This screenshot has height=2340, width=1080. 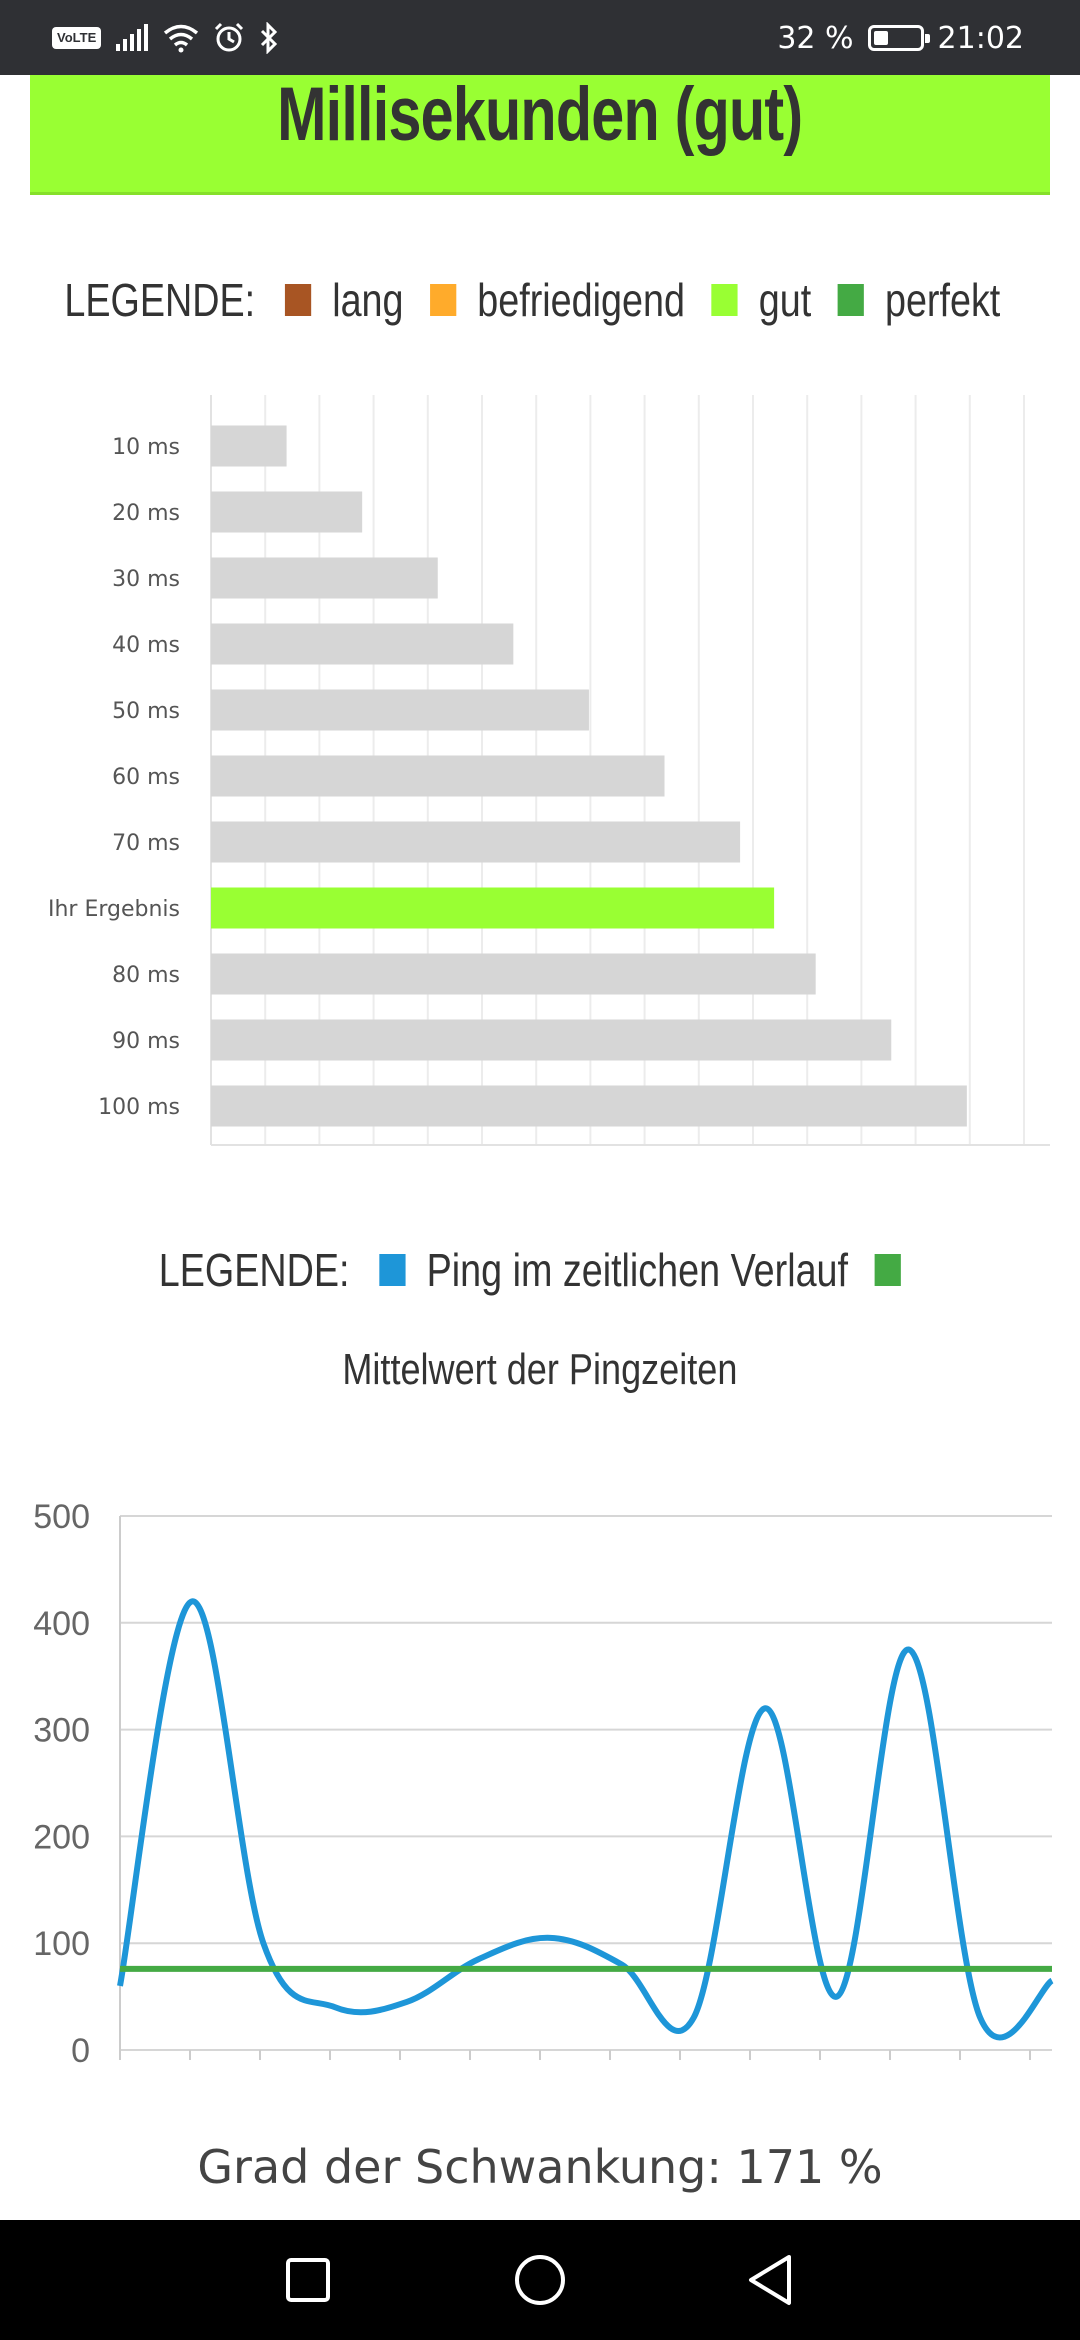 I want to click on line-chart-legend-items: LEGENDE: Ping im zeitlichen Verlauf, so click(x=539, y=1270).